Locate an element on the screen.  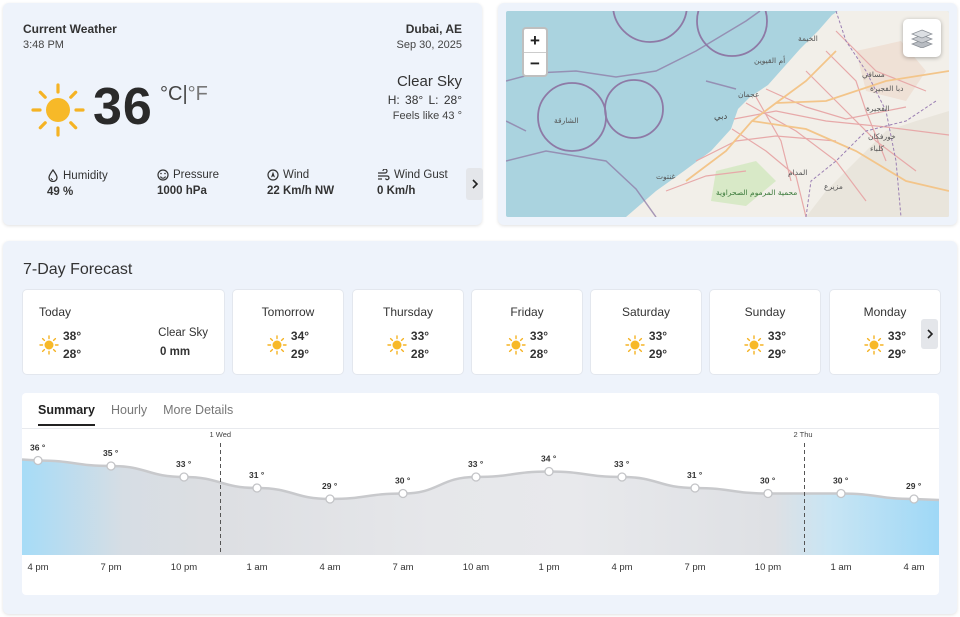
day-name: Sunday is located at coordinates (765, 312).